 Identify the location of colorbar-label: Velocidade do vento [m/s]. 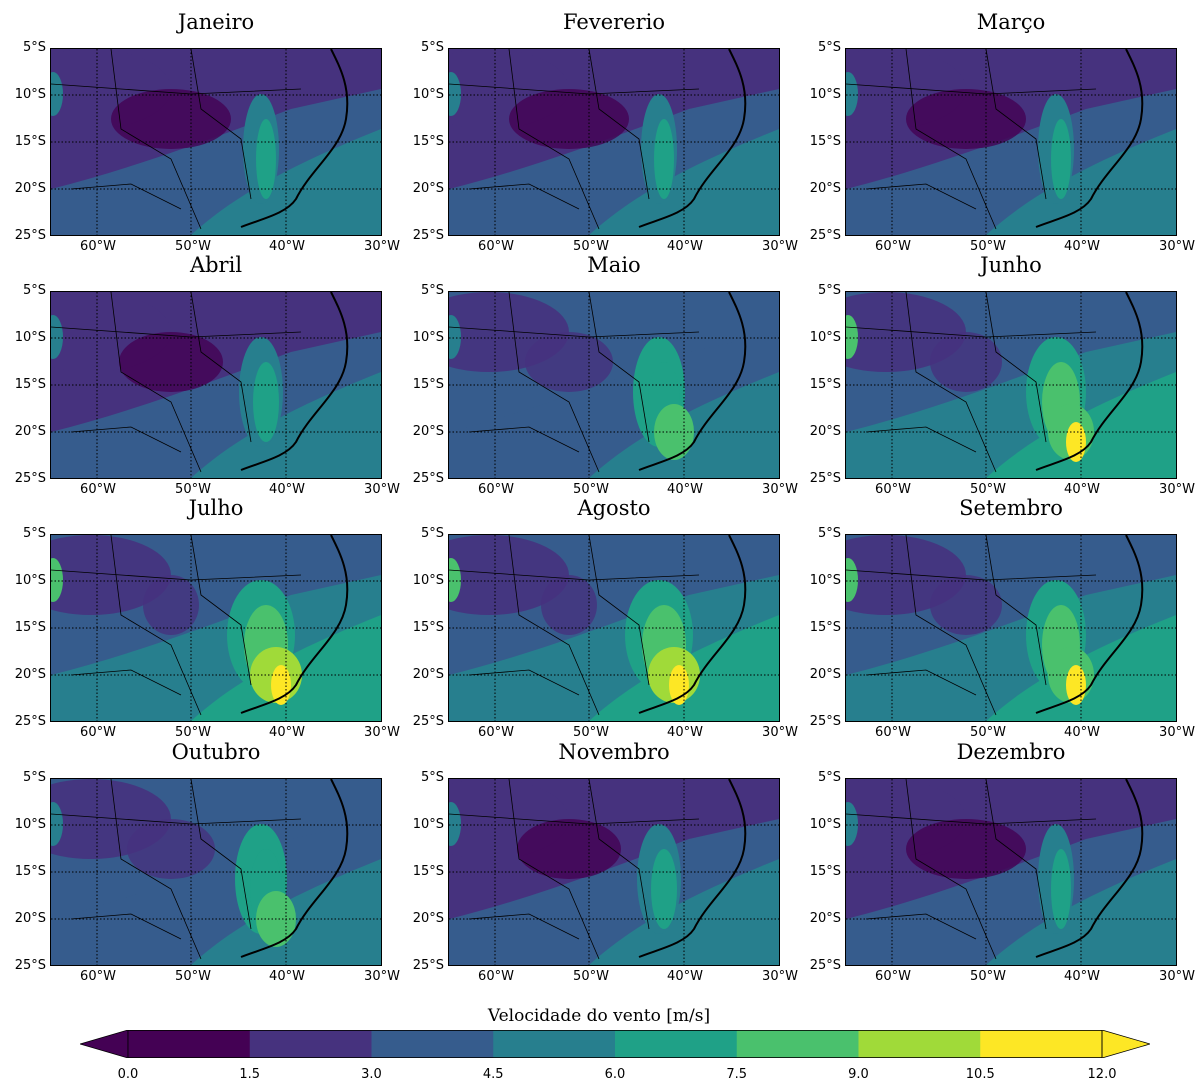
(599, 1016).